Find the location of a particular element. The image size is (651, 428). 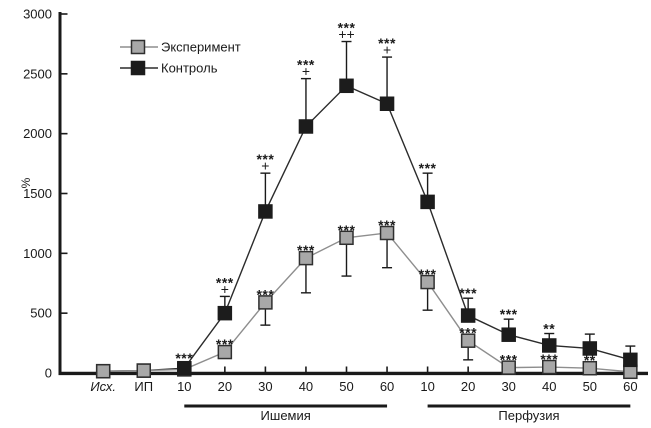

y-tick-label: 3000 is located at coordinates (37, 14).